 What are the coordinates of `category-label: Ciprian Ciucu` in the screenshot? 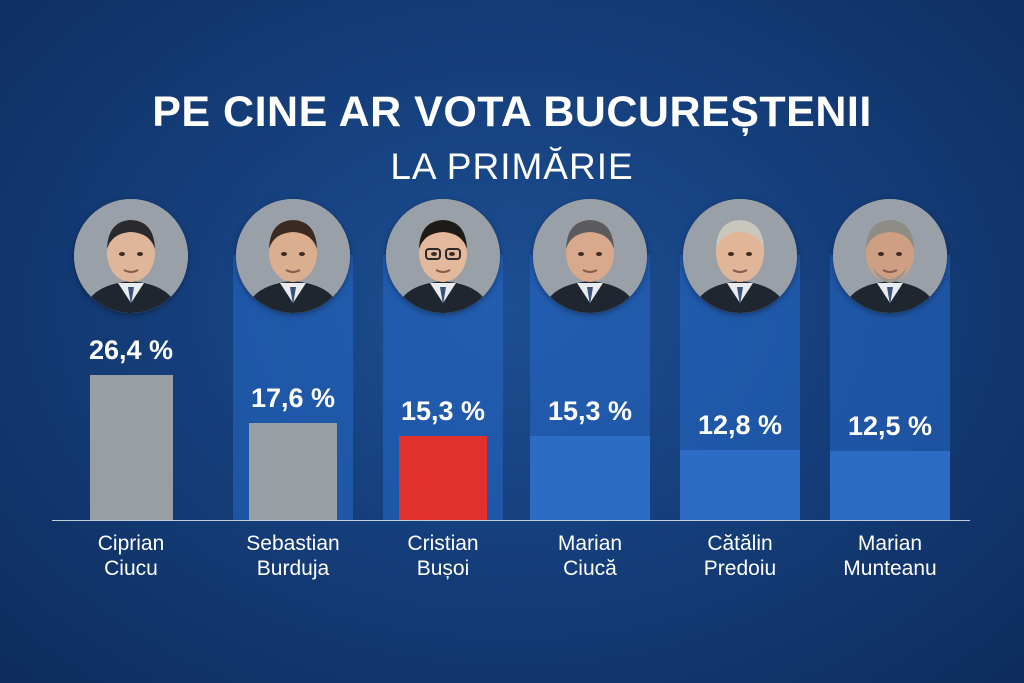 It's located at (131, 556).